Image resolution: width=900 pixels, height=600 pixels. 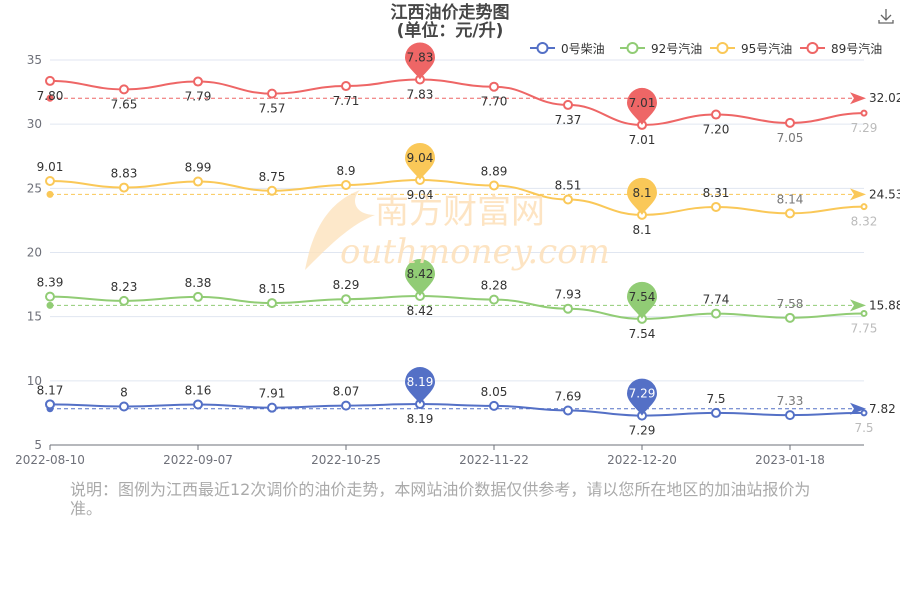 I want to click on data-label: 7.58, so click(x=790, y=304).